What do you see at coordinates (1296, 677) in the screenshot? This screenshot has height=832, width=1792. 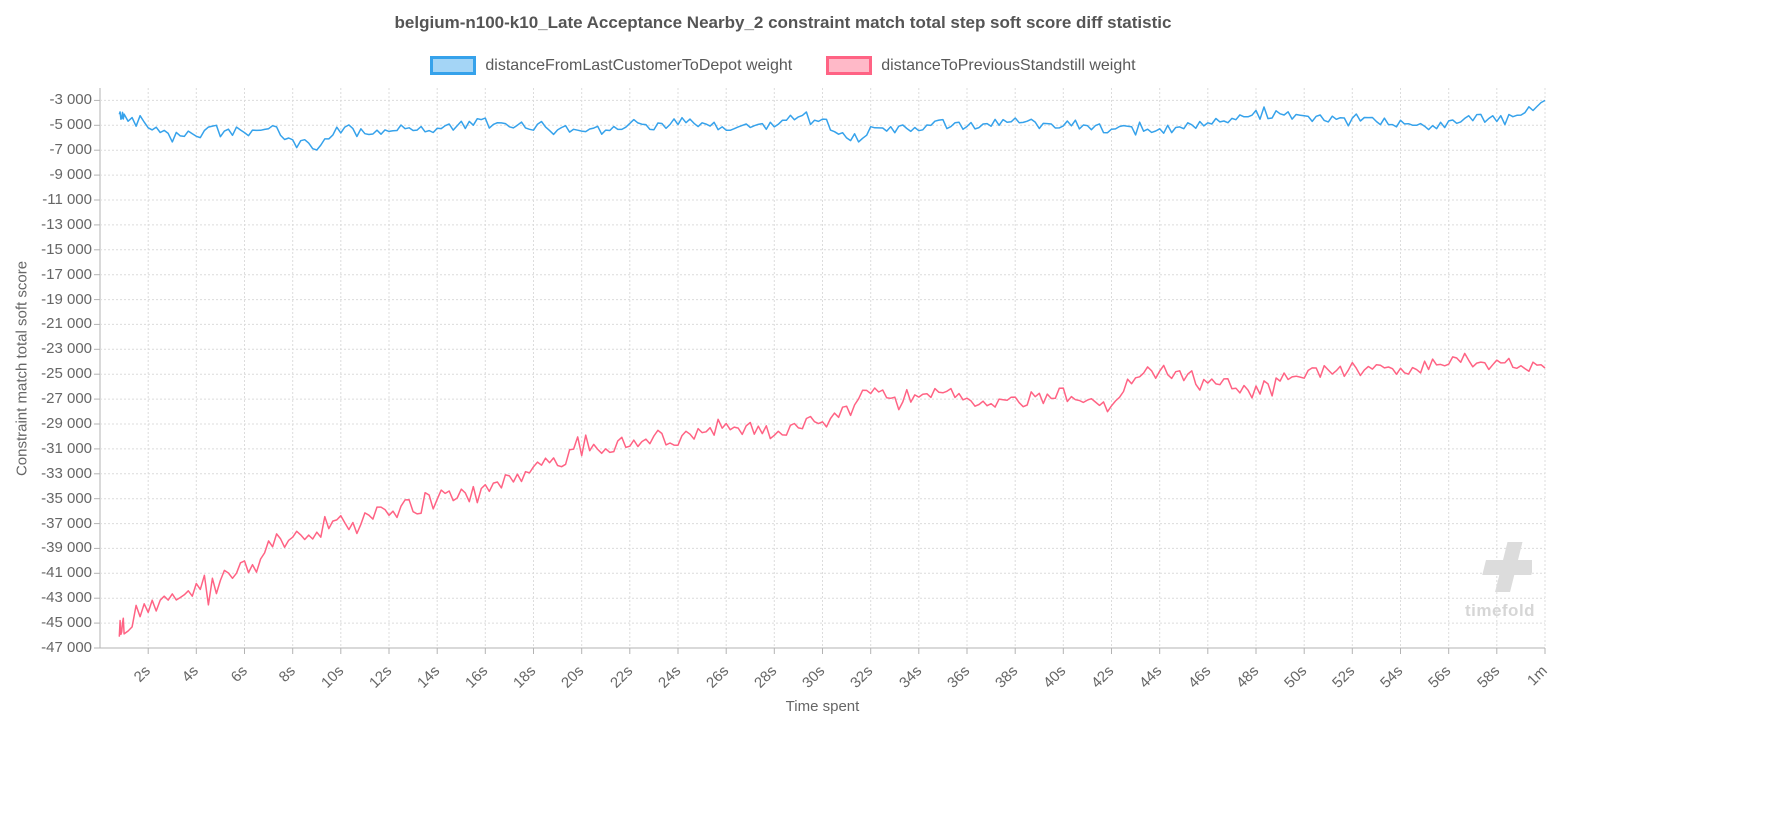 I see `x-tick-label: 50s` at bounding box center [1296, 677].